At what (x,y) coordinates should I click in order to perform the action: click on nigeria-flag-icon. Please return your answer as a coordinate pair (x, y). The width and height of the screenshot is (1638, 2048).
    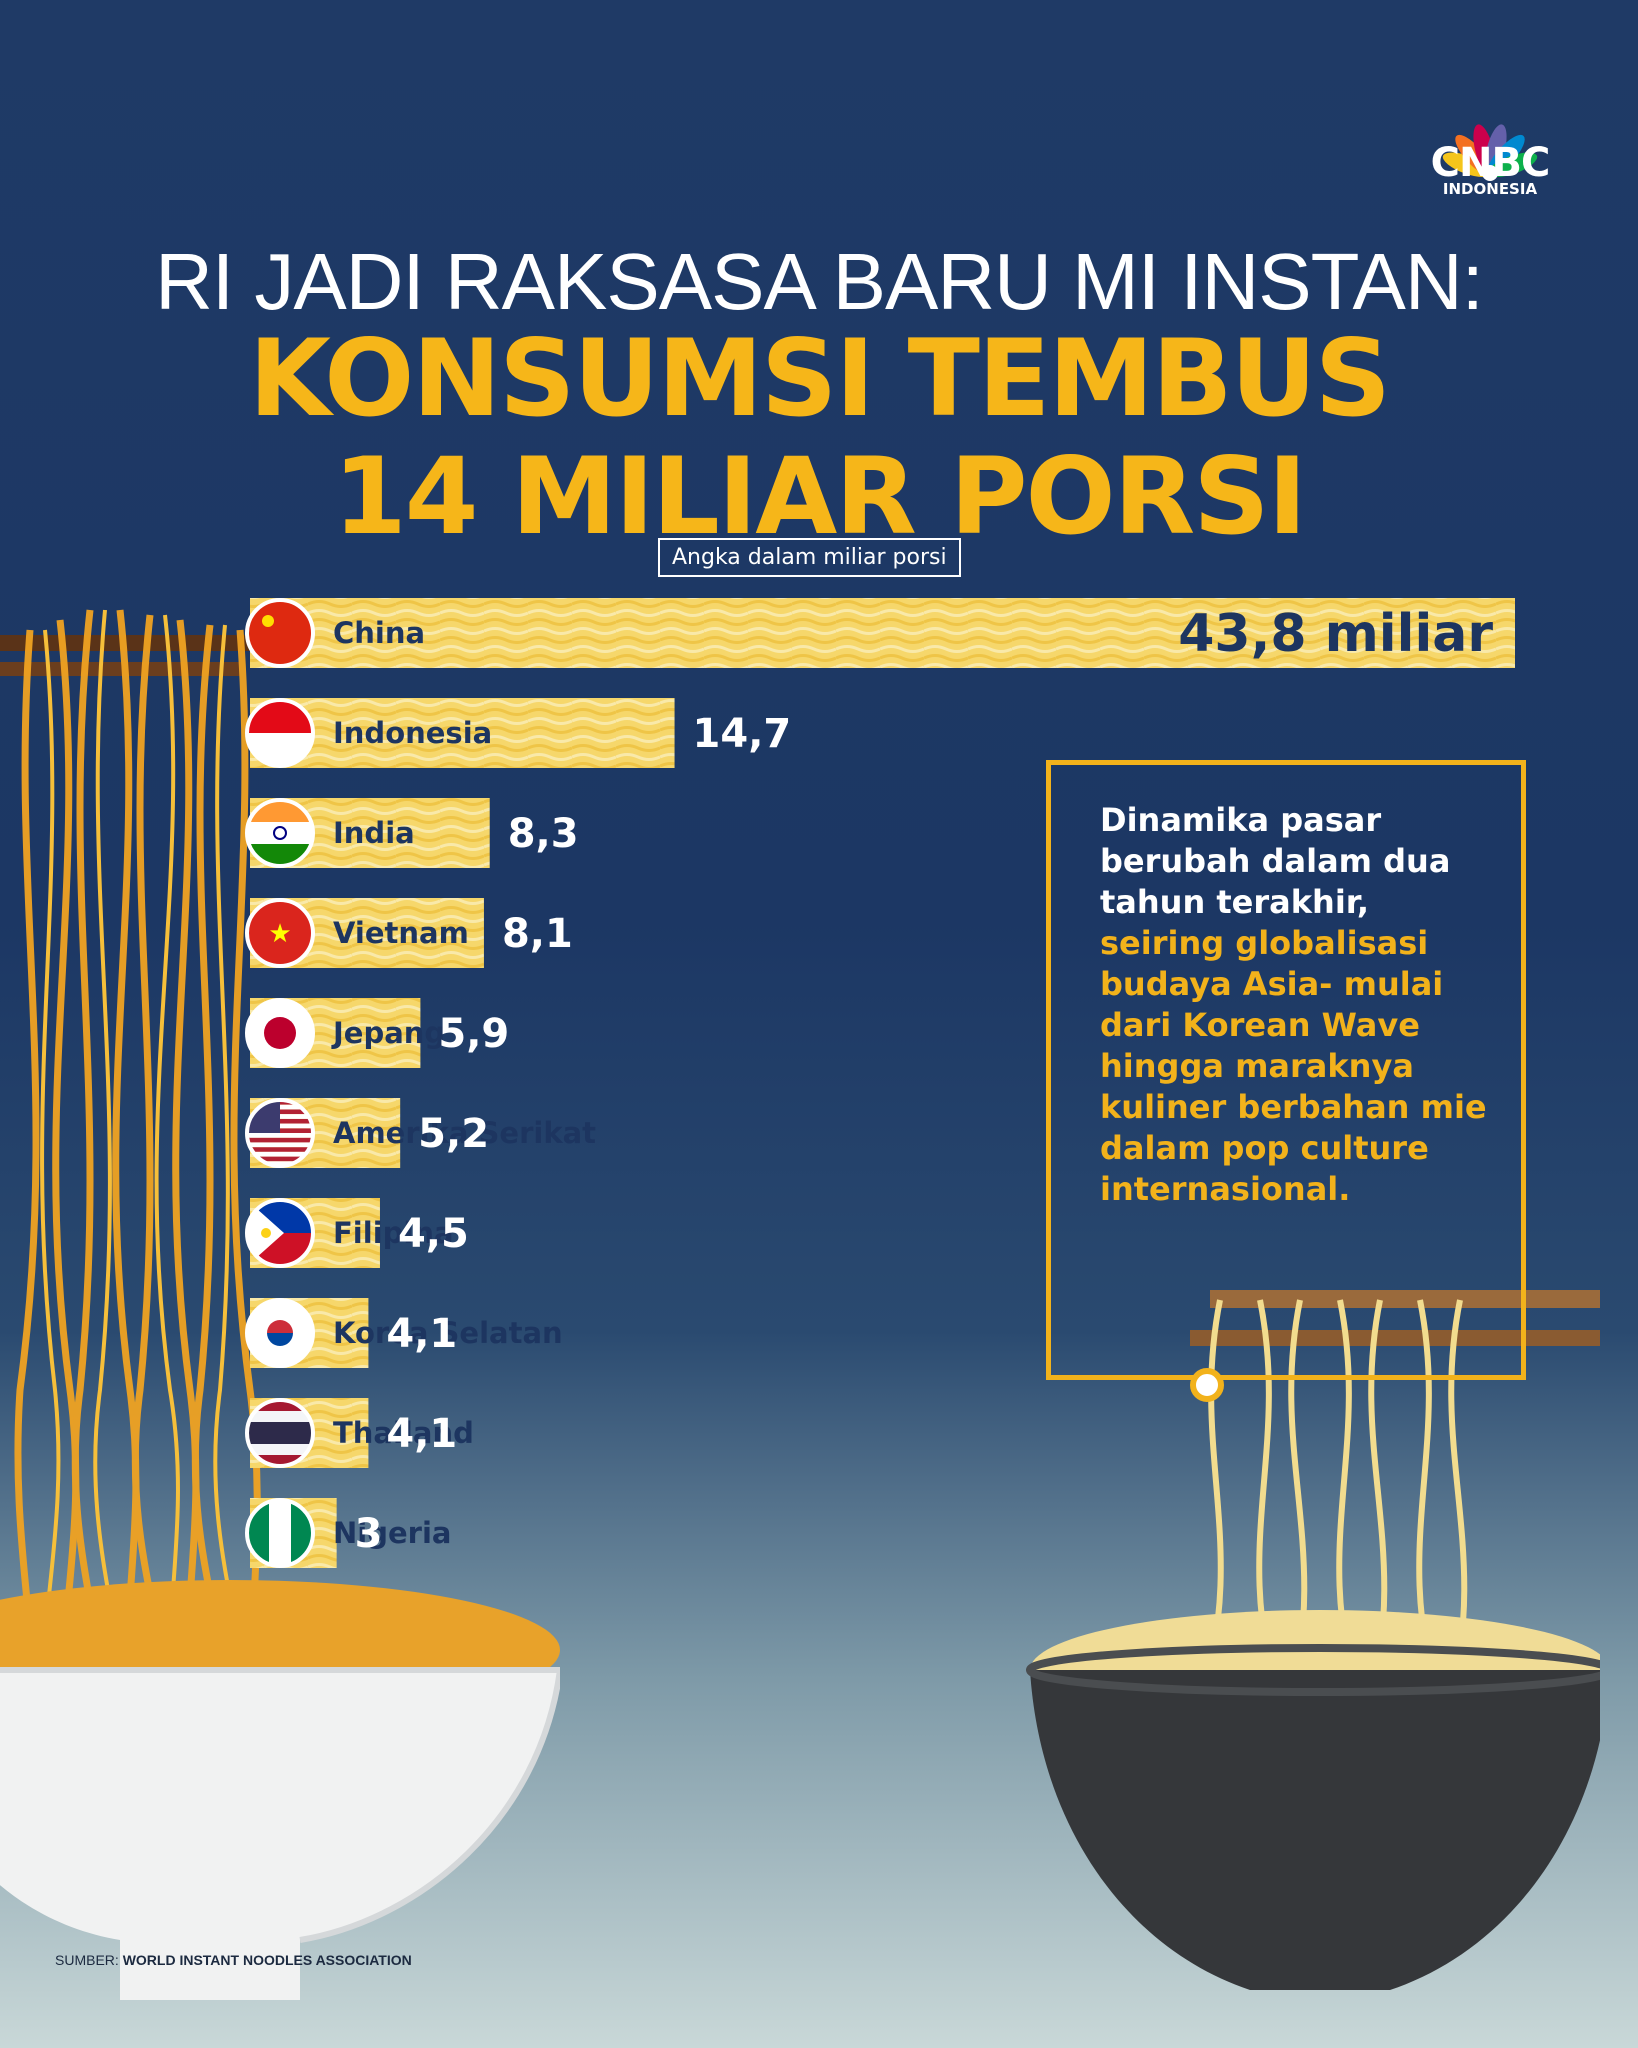
    Looking at the image, I should click on (280, 1533).